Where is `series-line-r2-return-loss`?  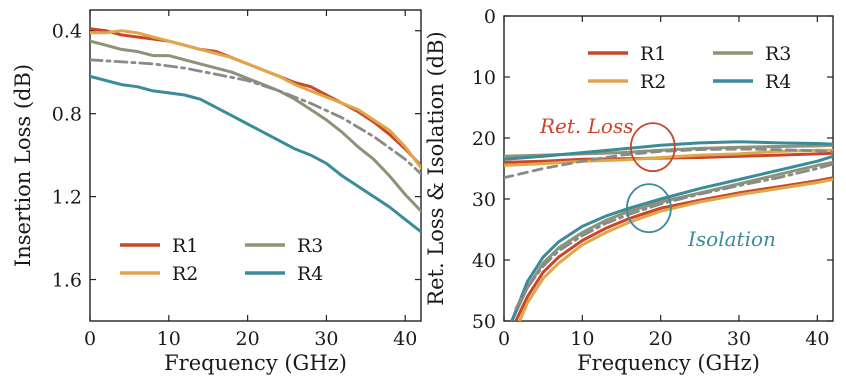 series-line-r2-return-loss is located at coordinates (668, 157).